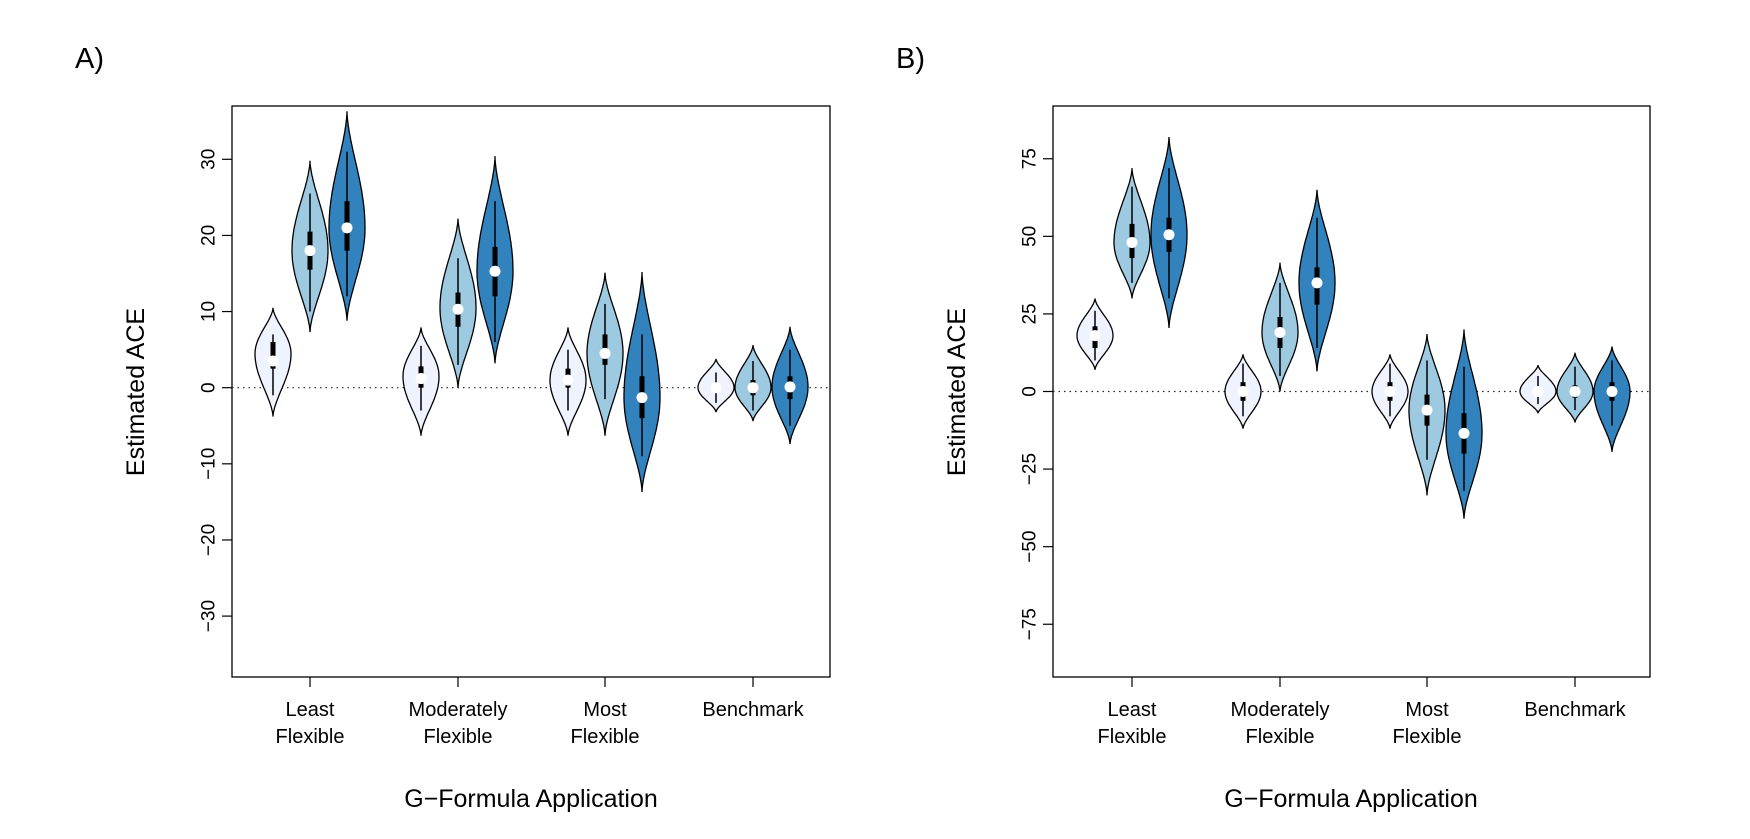 The width and height of the screenshot is (1750, 839). What do you see at coordinates (1575, 710) in the screenshot?
I see `panel-b-category-label: Benchmark` at bounding box center [1575, 710].